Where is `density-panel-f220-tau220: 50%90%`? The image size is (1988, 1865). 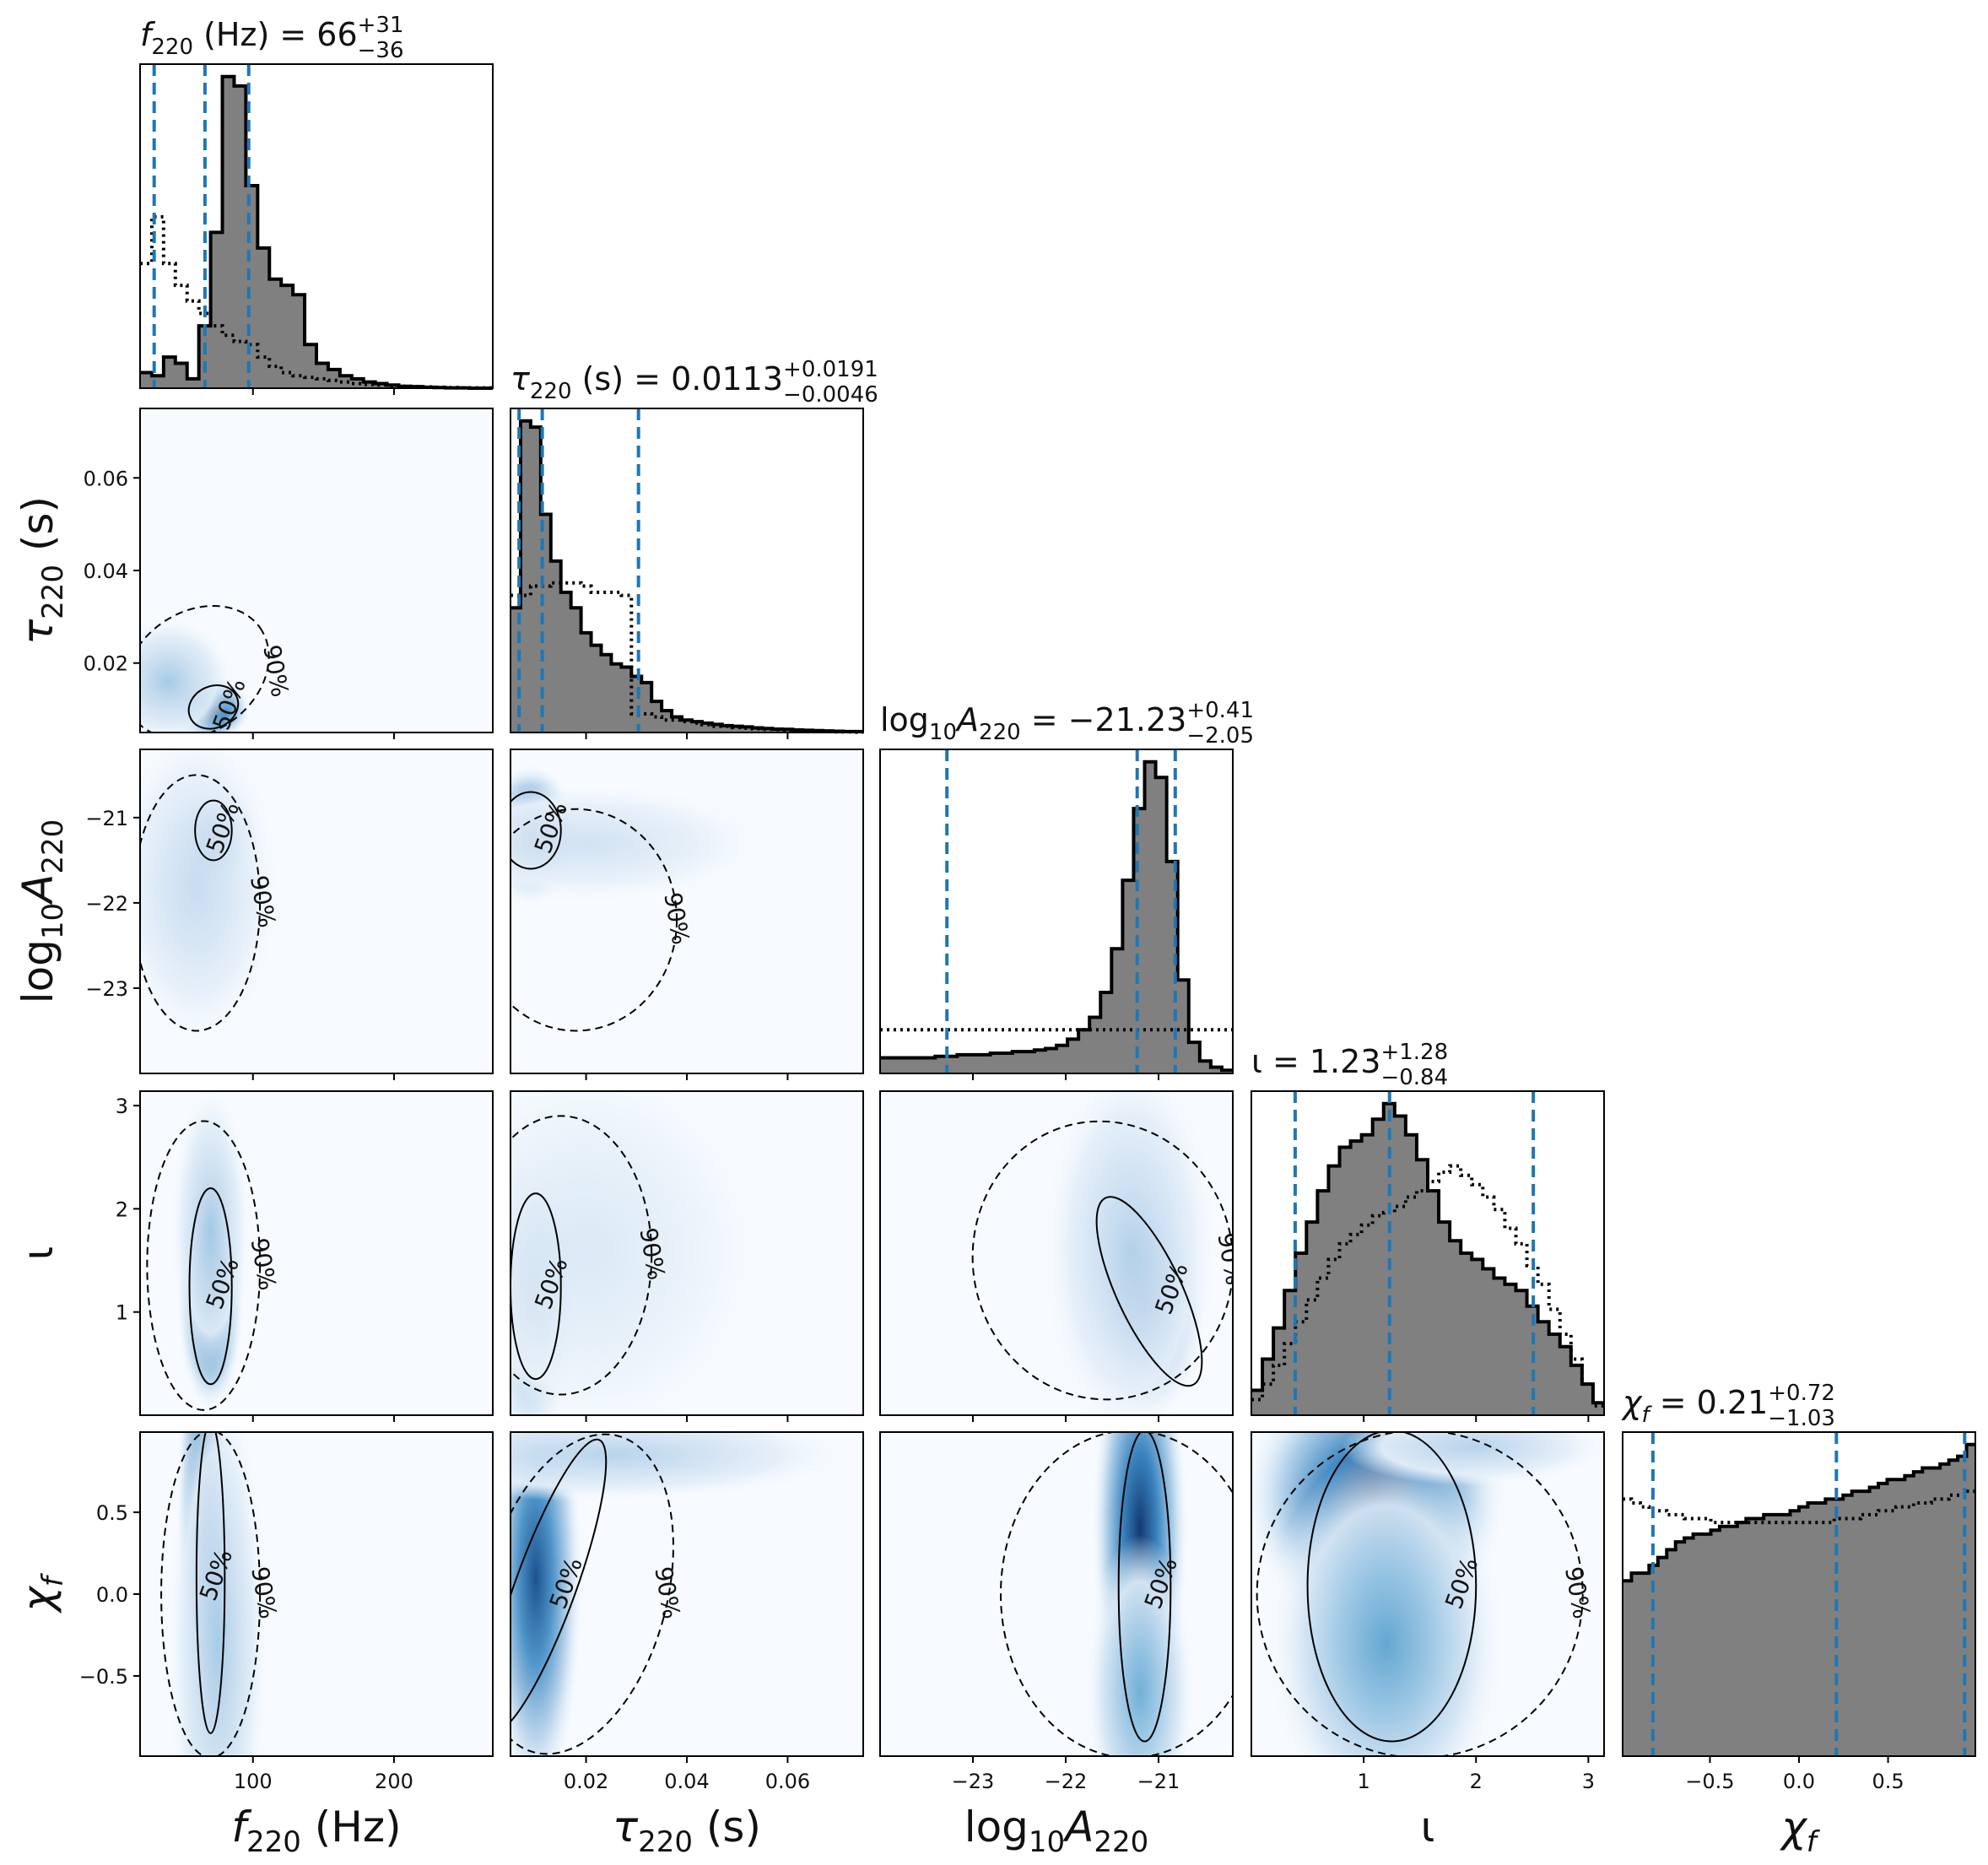
density-panel-f220-tau220: 50%90% is located at coordinates (313, 573).